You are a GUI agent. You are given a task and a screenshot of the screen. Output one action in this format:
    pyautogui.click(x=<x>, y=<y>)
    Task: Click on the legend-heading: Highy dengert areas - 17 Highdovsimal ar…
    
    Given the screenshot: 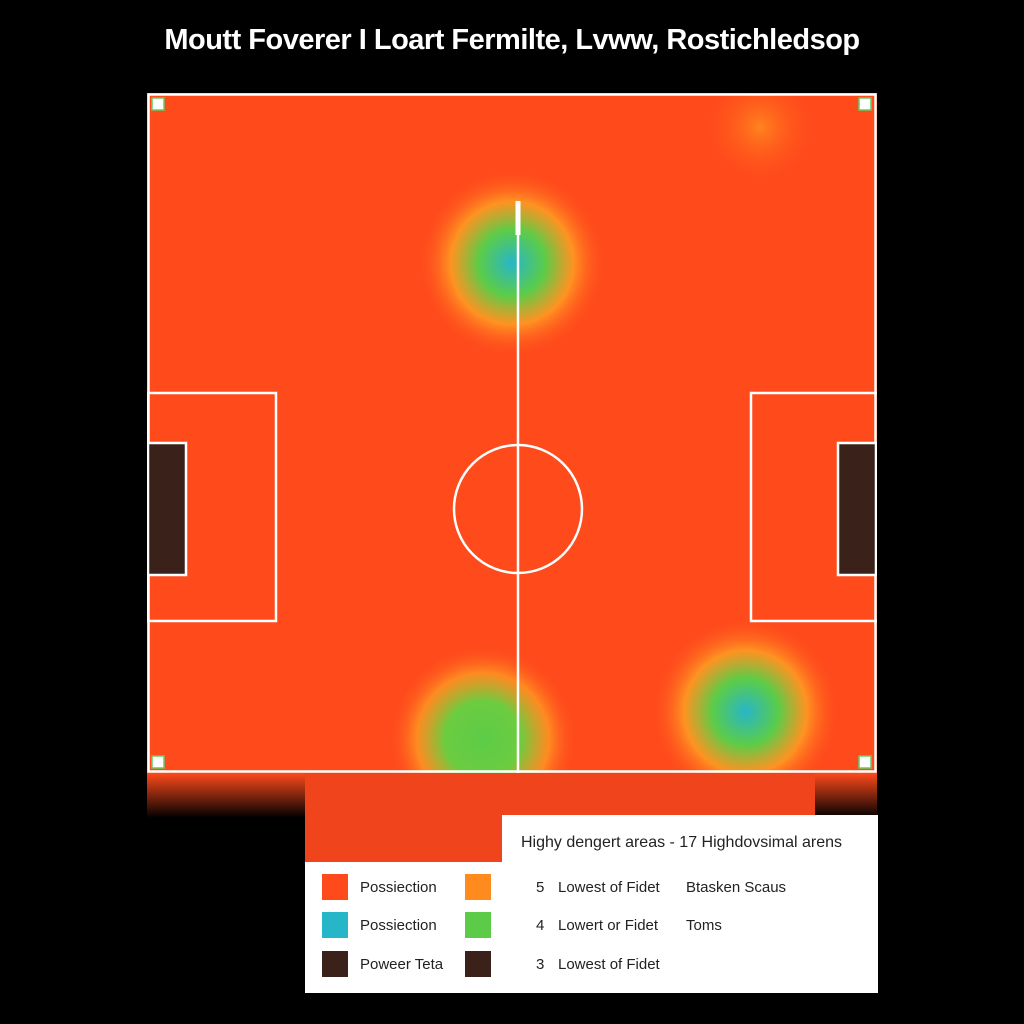 What is the action you would take?
    pyautogui.click(x=682, y=842)
    